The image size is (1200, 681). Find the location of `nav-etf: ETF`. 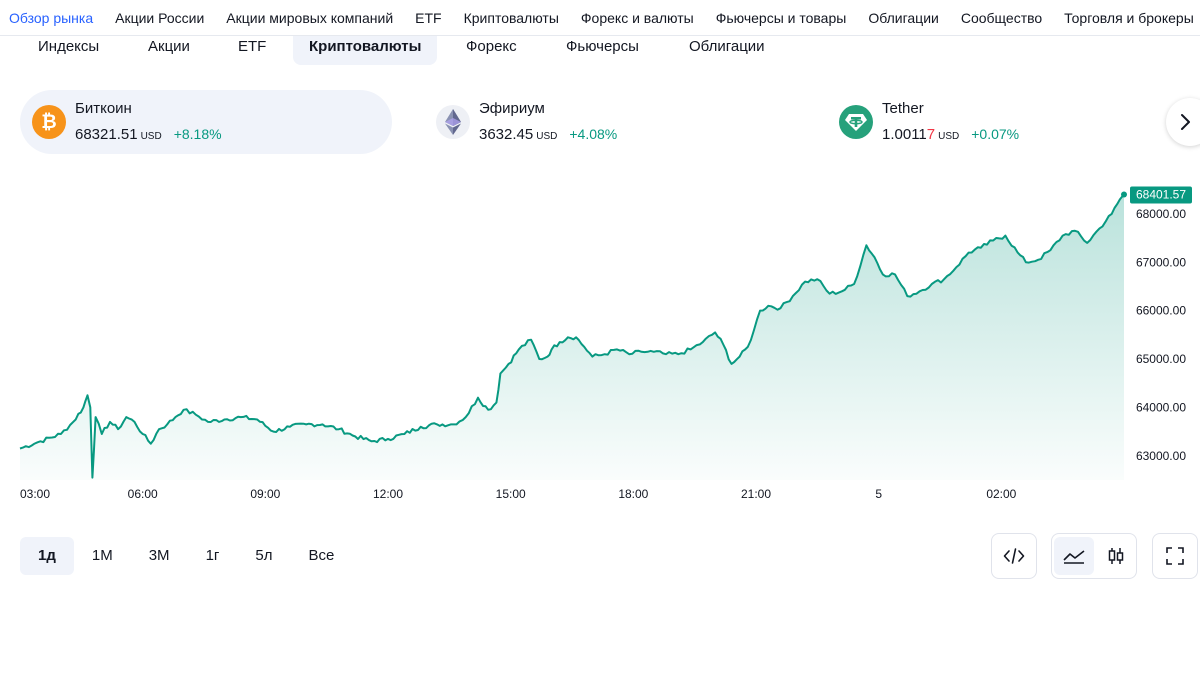

nav-etf: ETF is located at coordinates (428, 17).